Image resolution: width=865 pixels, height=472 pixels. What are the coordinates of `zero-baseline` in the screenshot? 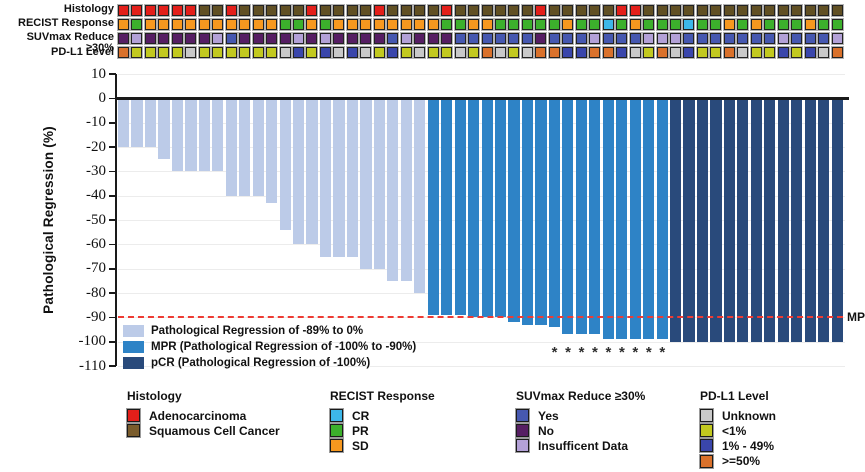 It's located at (481, 98).